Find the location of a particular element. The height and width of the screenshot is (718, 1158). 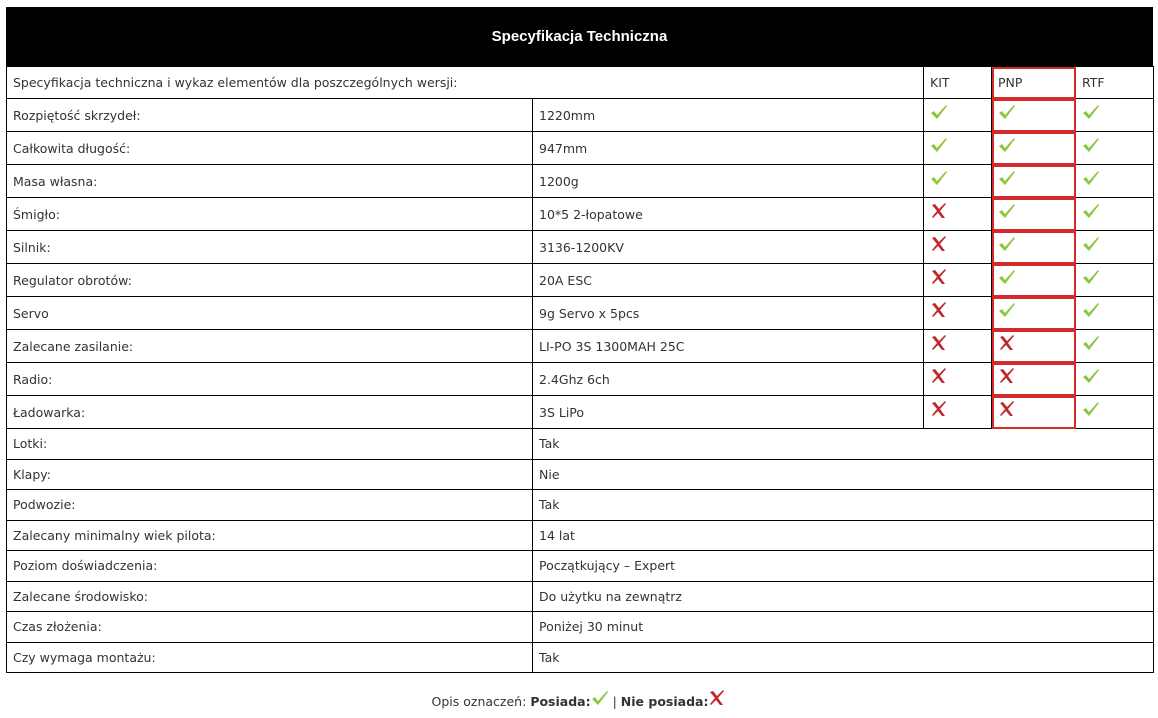

table-row: Lotki: Tak is located at coordinates (580, 444).